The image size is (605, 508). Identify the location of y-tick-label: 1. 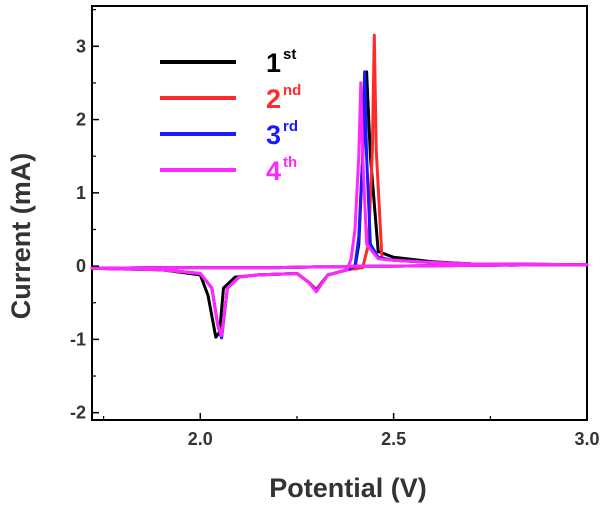
(81, 193).